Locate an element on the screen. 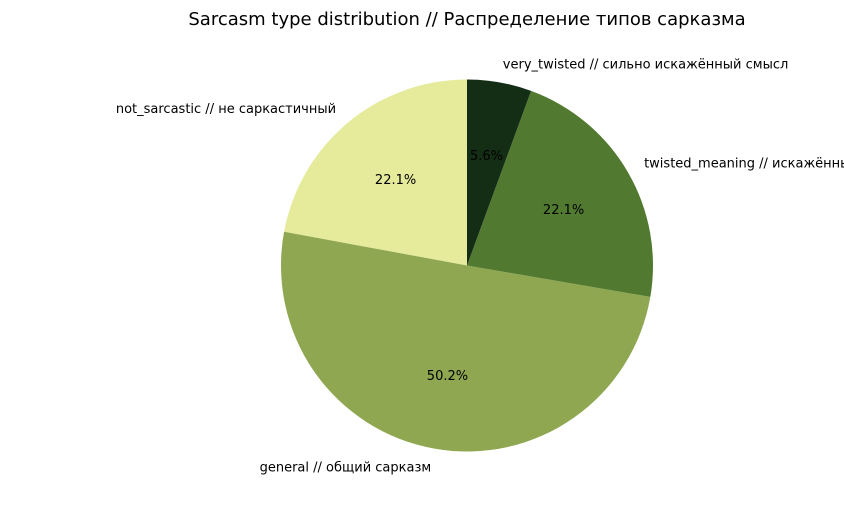 This screenshot has height=509, width=844. percent-label: 50.2% is located at coordinates (447, 376).